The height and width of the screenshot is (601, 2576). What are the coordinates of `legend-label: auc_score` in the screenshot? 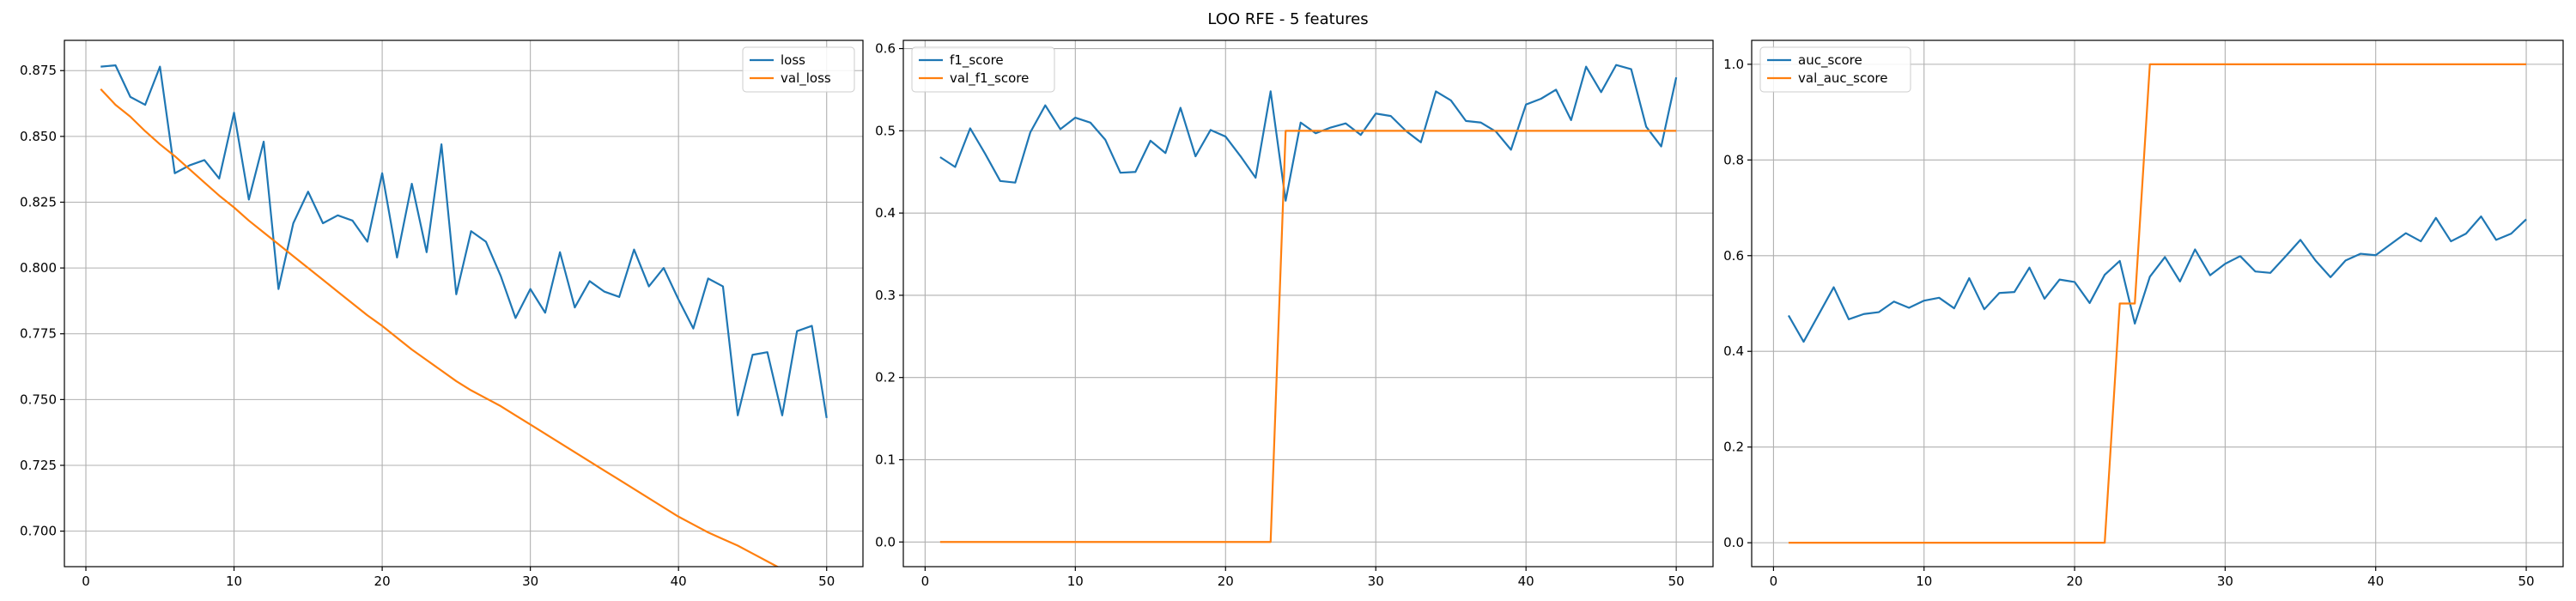 It's located at (1830, 61).